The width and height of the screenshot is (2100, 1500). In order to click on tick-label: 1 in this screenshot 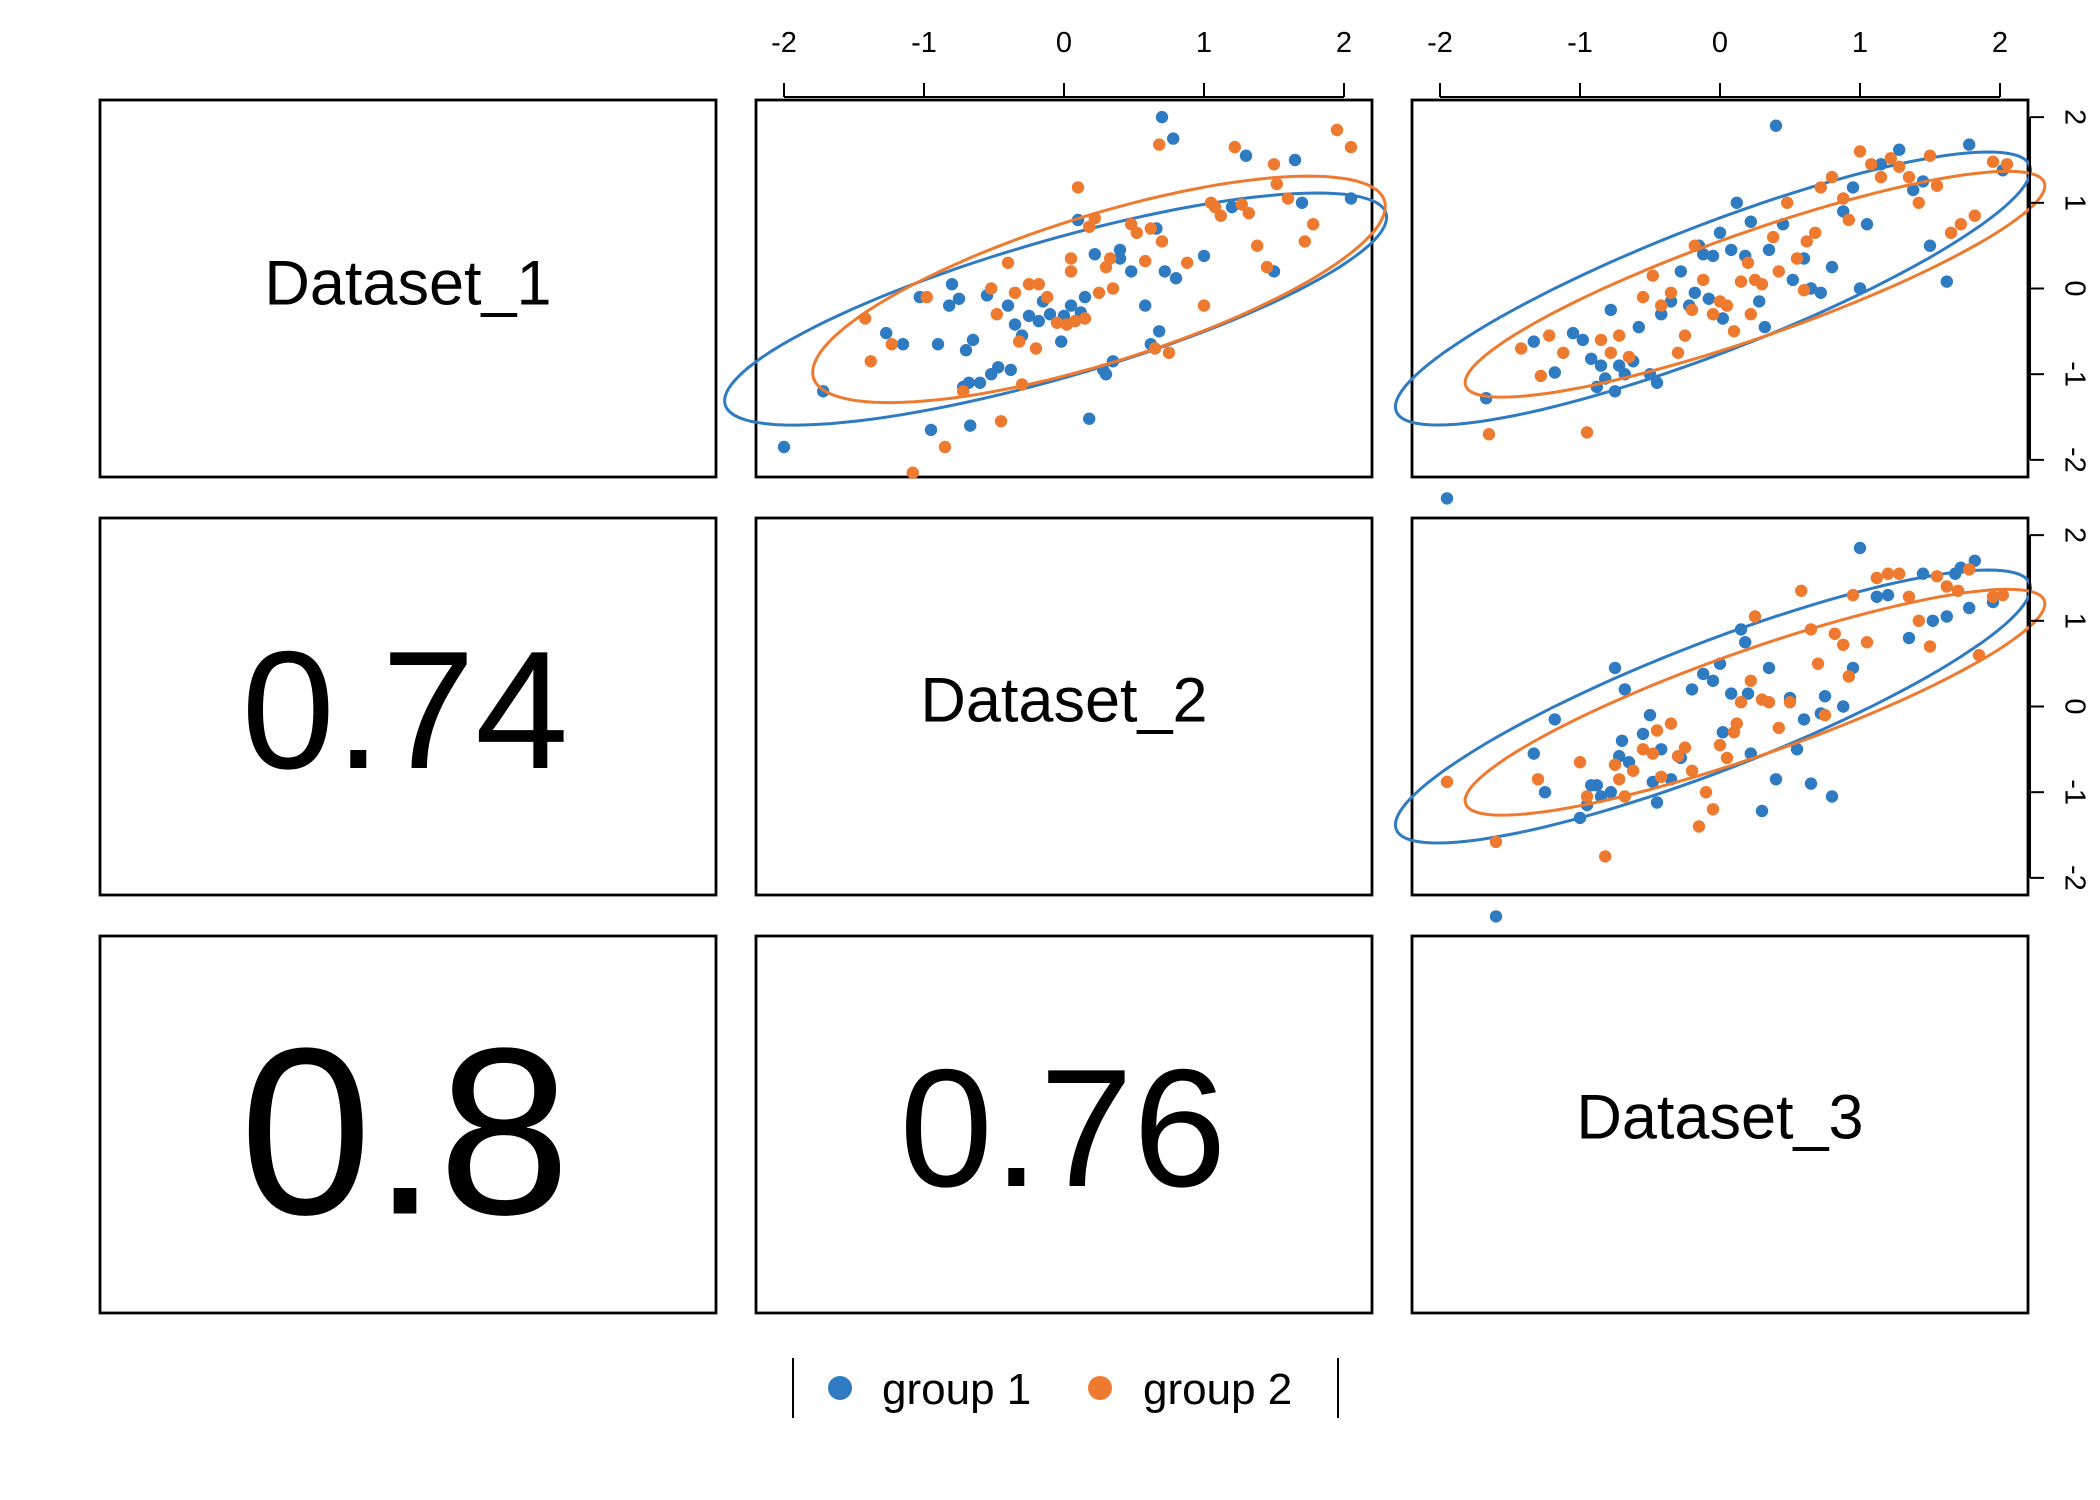, I will do `click(2074, 621)`.